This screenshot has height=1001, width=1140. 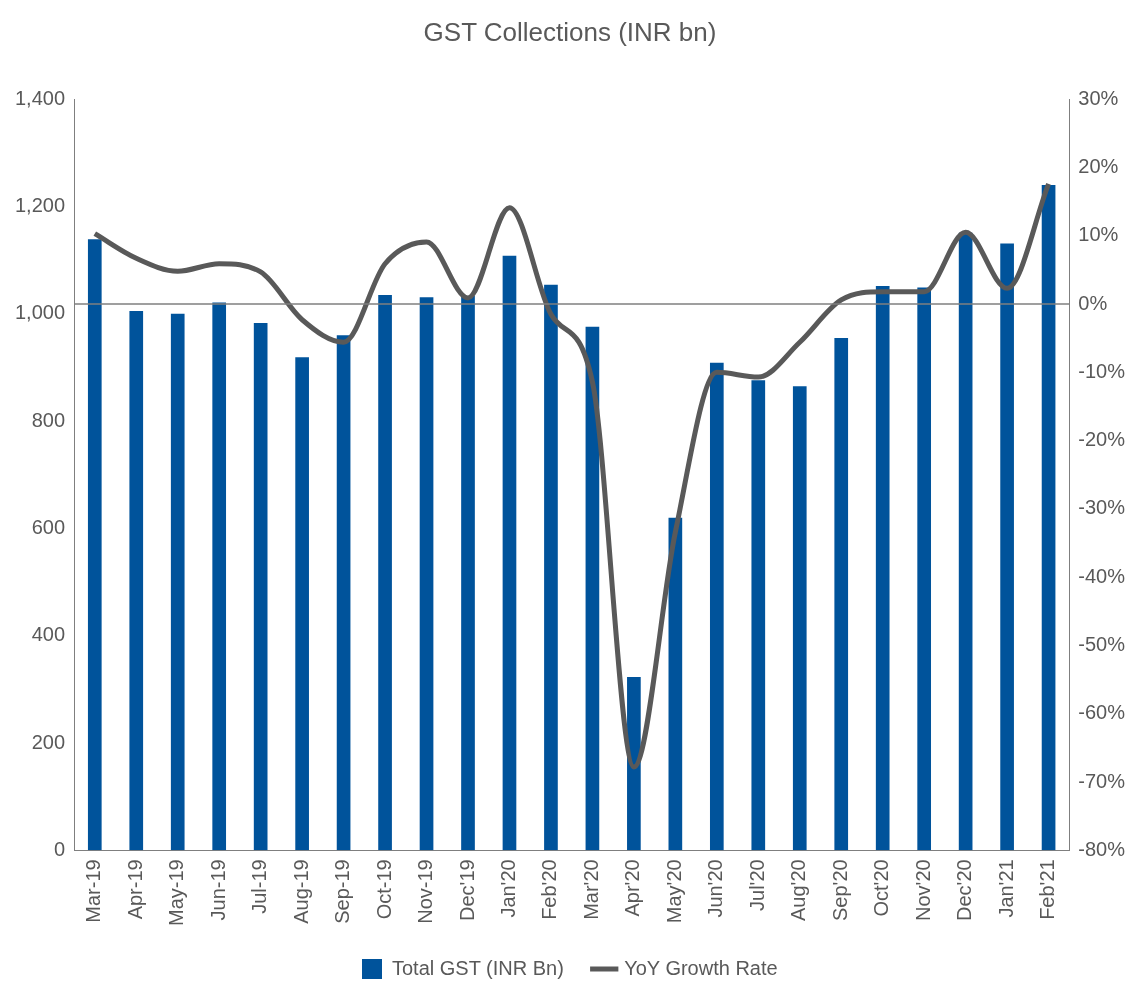 What do you see at coordinates (1102, 848) in the screenshot?
I see `y2-tick-label: -80%` at bounding box center [1102, 848].